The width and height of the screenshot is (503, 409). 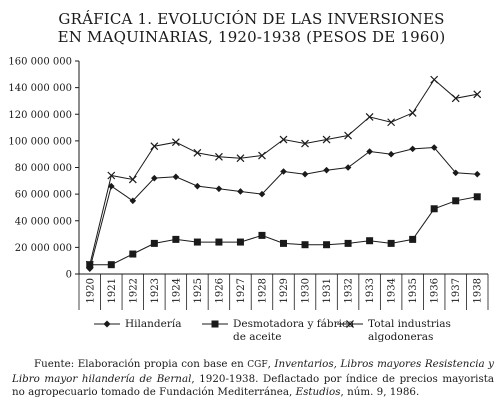 What do you see at coordinates (251, 19) in the screenshot?
I see `chart-title-line-1: GRÁFICA 1. EVOLUCIÓN DE LAS INVERSIONES` at bounding box center [251, 19].